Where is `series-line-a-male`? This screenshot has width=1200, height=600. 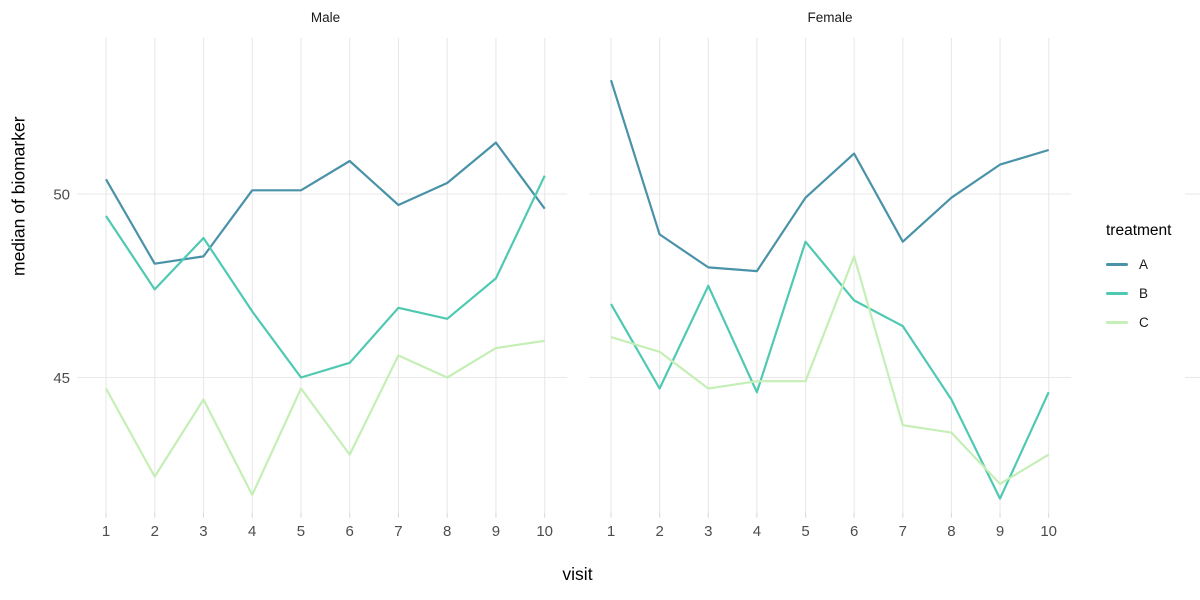 series-line-a-male is located at coordinates (325, 203).